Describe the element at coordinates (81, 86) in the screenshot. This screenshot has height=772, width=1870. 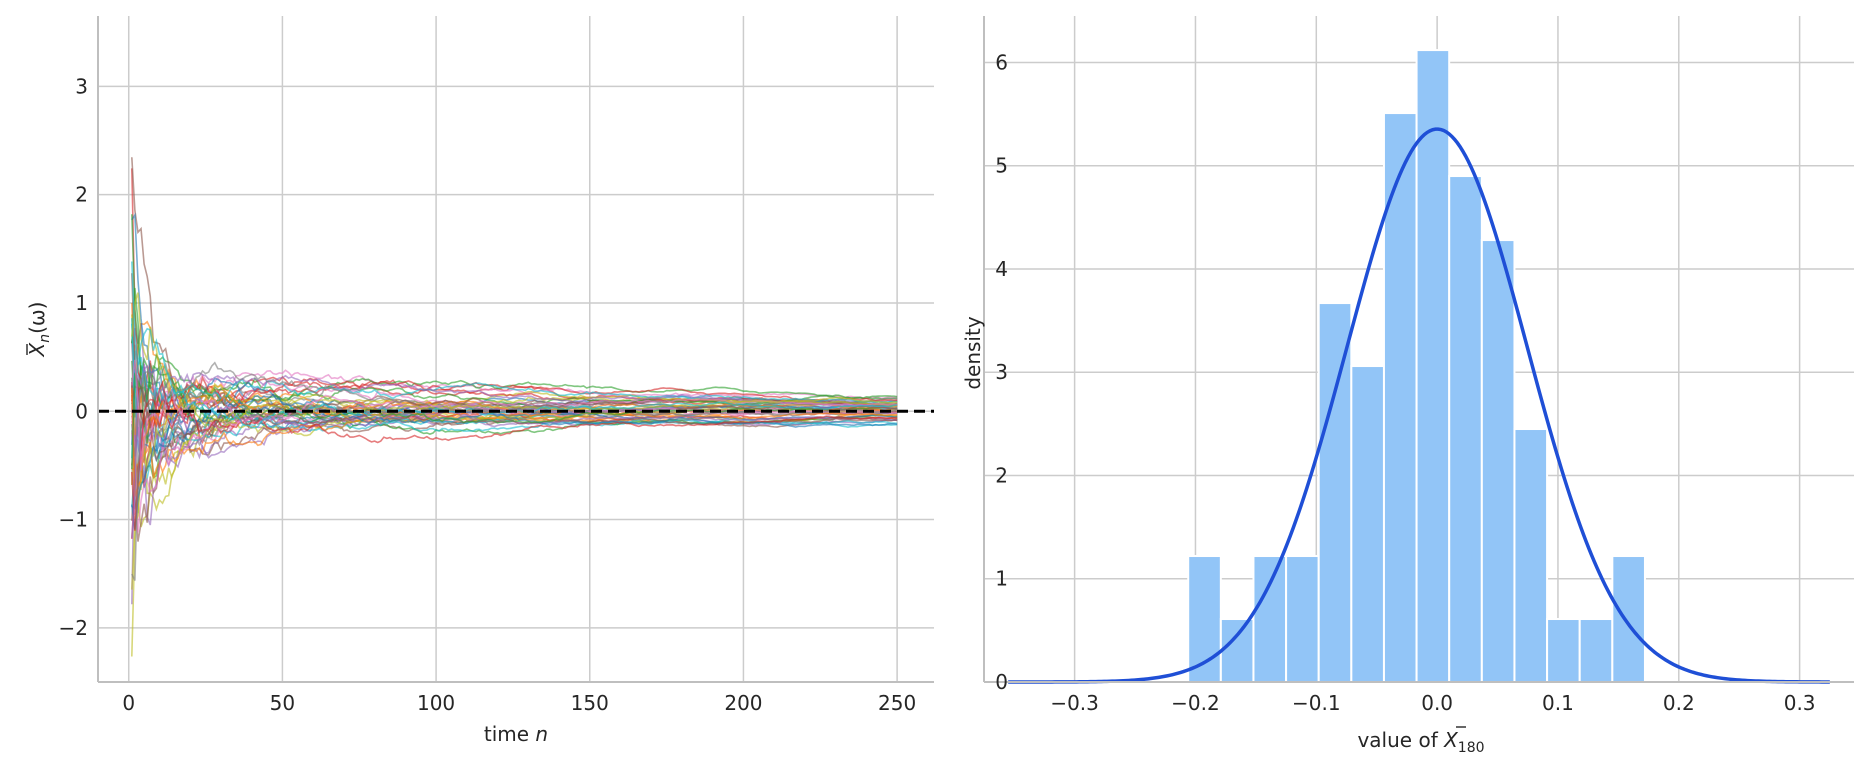
I see `left-y-tick-label: 3` at that location.